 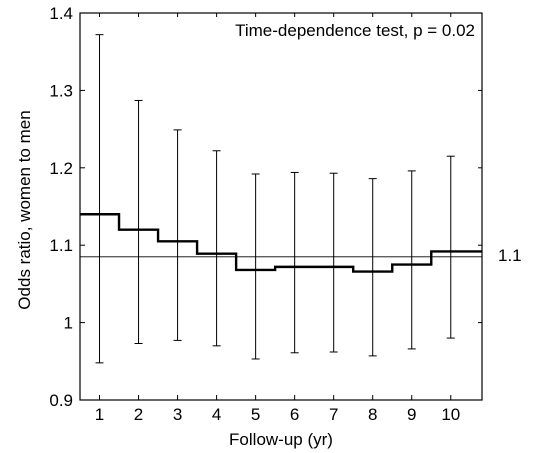 What do you see at coordinates (24, 209) in the screenshot?
I see `y-axis-label: Odds ratio, women to men` at bounding box center [24, 209].